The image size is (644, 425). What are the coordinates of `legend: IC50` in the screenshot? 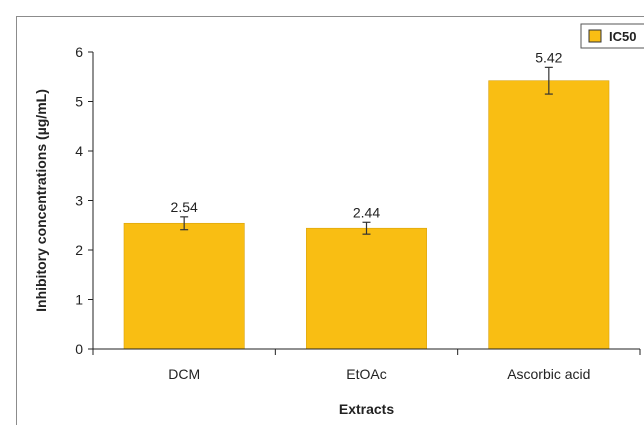 It's located at (612, 36).